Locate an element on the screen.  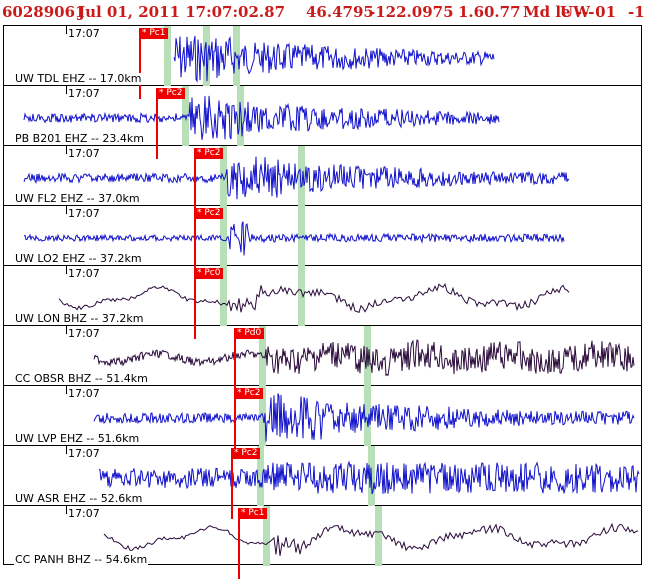
phase-pick-marker: * Pd0 is located at coordinates (249, 363).